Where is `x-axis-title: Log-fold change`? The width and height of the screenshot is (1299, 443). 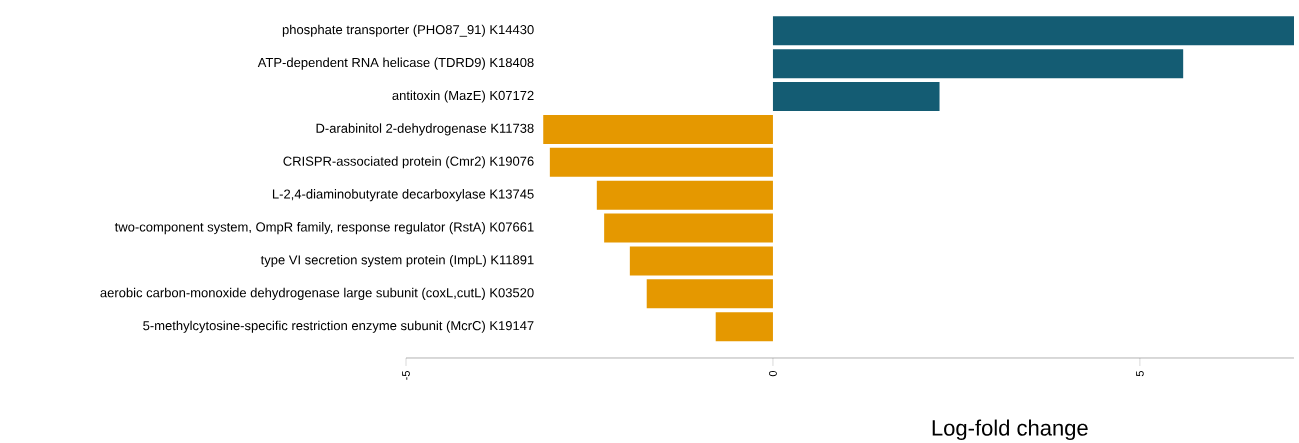 x-axis-title: Log-fold change is located at coordinates (1010, 430).